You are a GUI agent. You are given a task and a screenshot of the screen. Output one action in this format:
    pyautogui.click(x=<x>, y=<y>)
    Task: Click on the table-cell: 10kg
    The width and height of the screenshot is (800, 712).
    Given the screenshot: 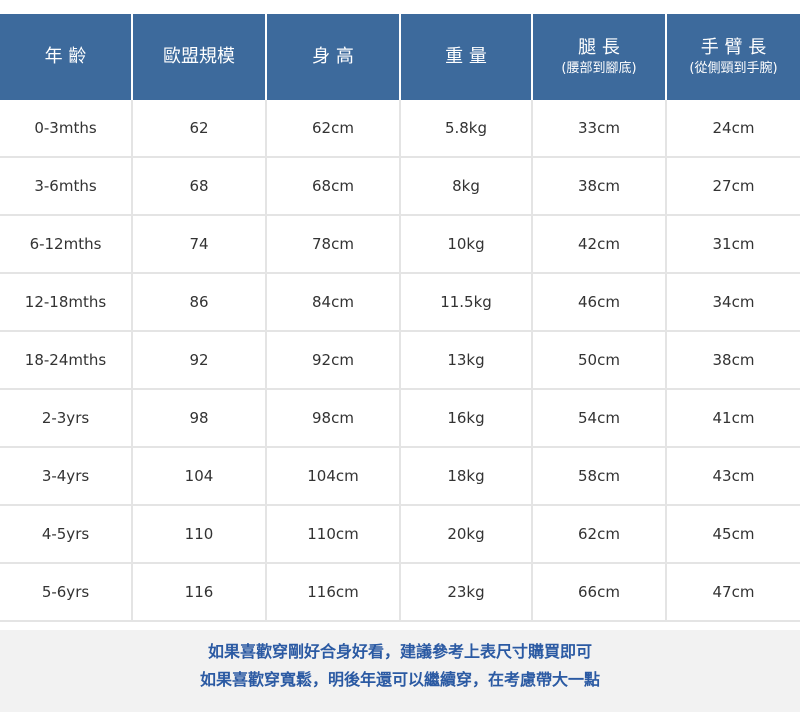 What is the action you would take?
    pyautogui.click(x=465, y=244)
    